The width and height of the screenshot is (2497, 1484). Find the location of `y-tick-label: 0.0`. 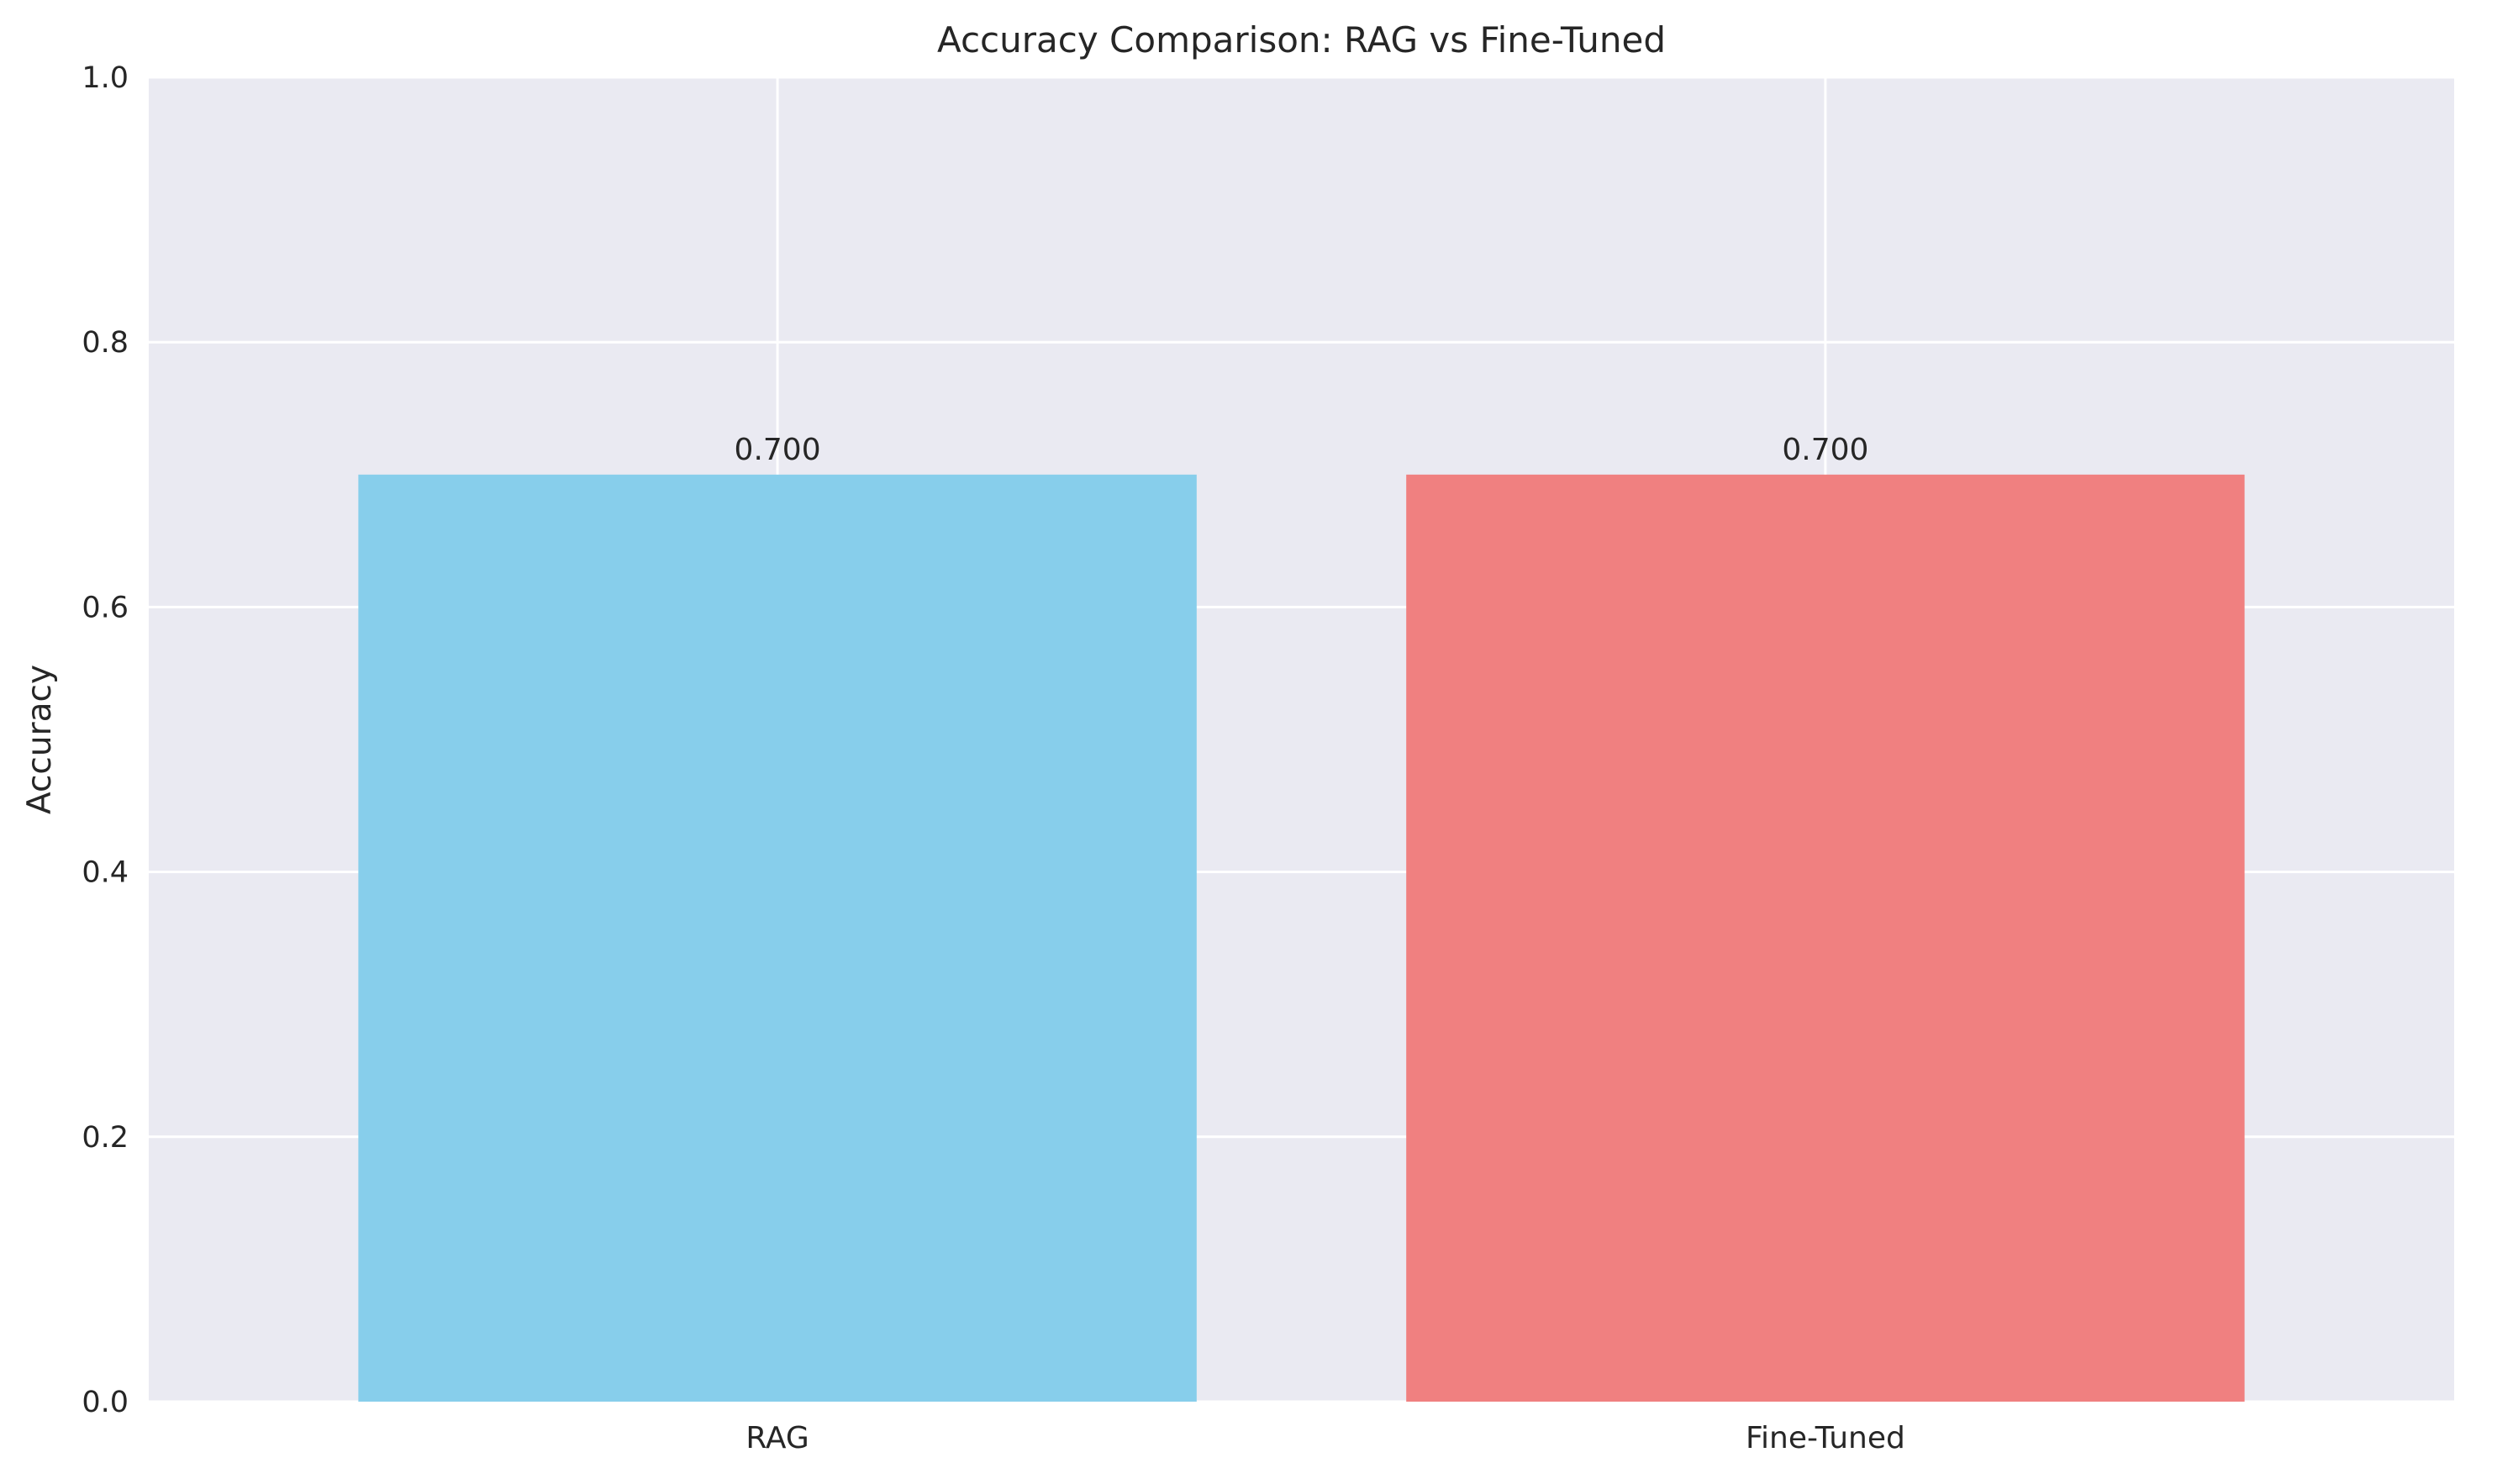

y-tick-label: 0.0 is located at coordinates (106, 1403).